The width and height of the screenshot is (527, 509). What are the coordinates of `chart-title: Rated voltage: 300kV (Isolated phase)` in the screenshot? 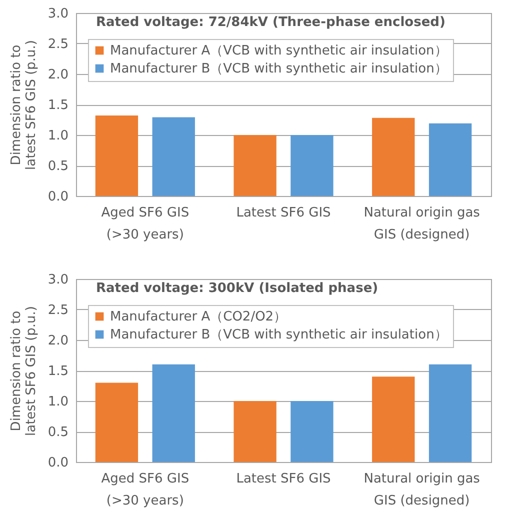 It's located at (237, 288).